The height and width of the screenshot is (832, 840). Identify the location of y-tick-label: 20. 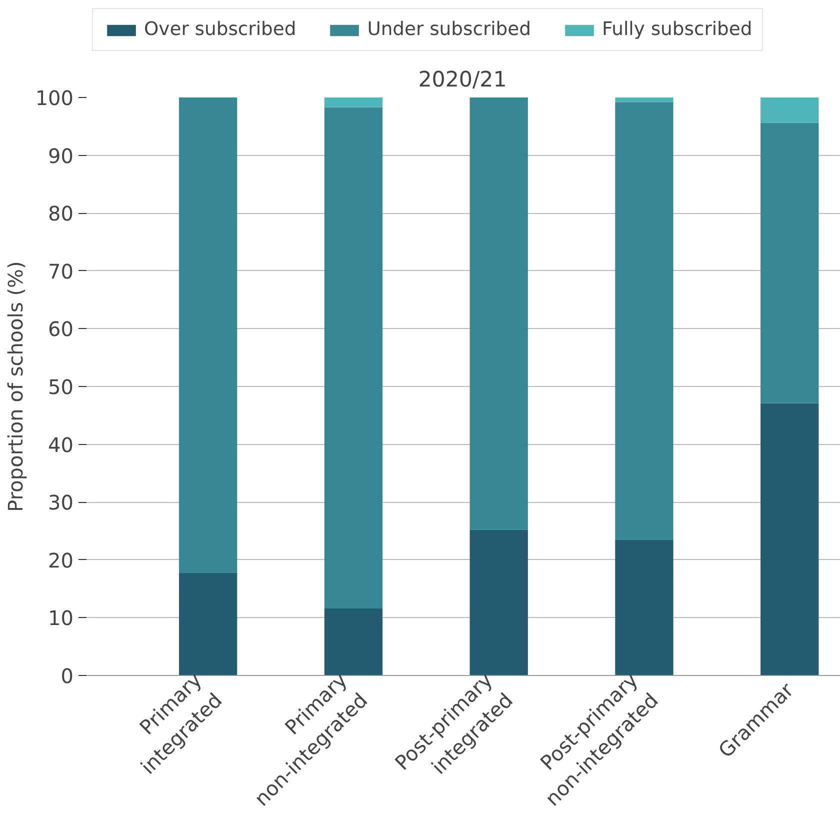
(61, 560).